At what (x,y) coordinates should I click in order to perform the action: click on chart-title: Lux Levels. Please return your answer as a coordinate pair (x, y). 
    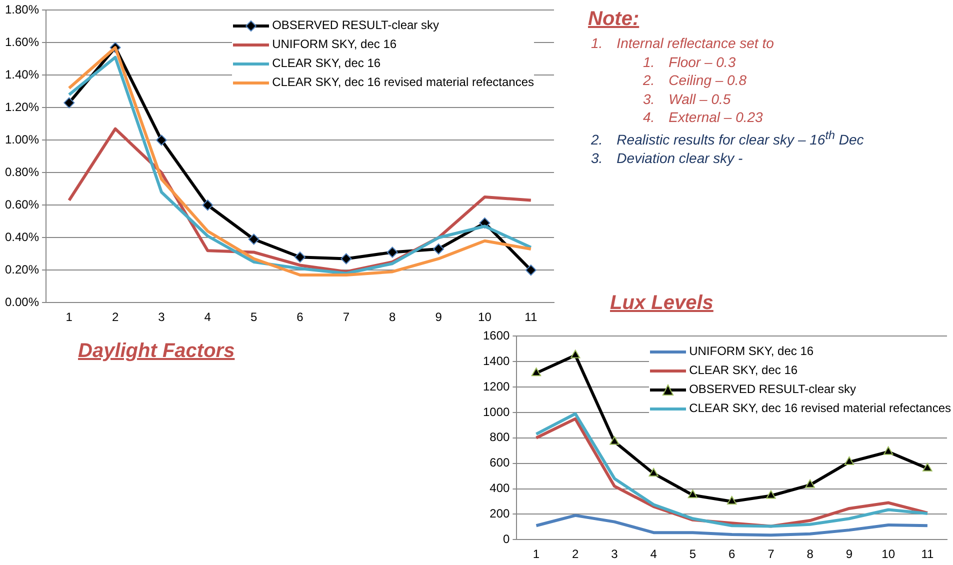
    Looking at the image, I should click on (662, 303).